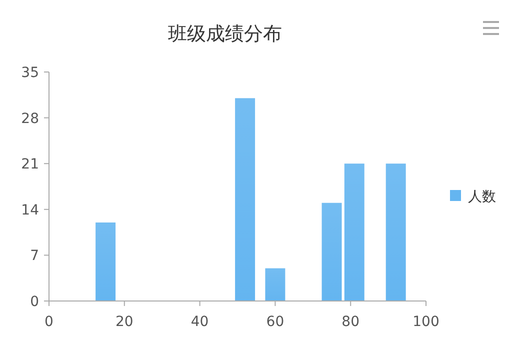 Image resolution: width=525 pixels, height=343 pixels. Describe the element at coordinates (275, 322) in the screenshot. I see `x-tick-label: 60` at that location.